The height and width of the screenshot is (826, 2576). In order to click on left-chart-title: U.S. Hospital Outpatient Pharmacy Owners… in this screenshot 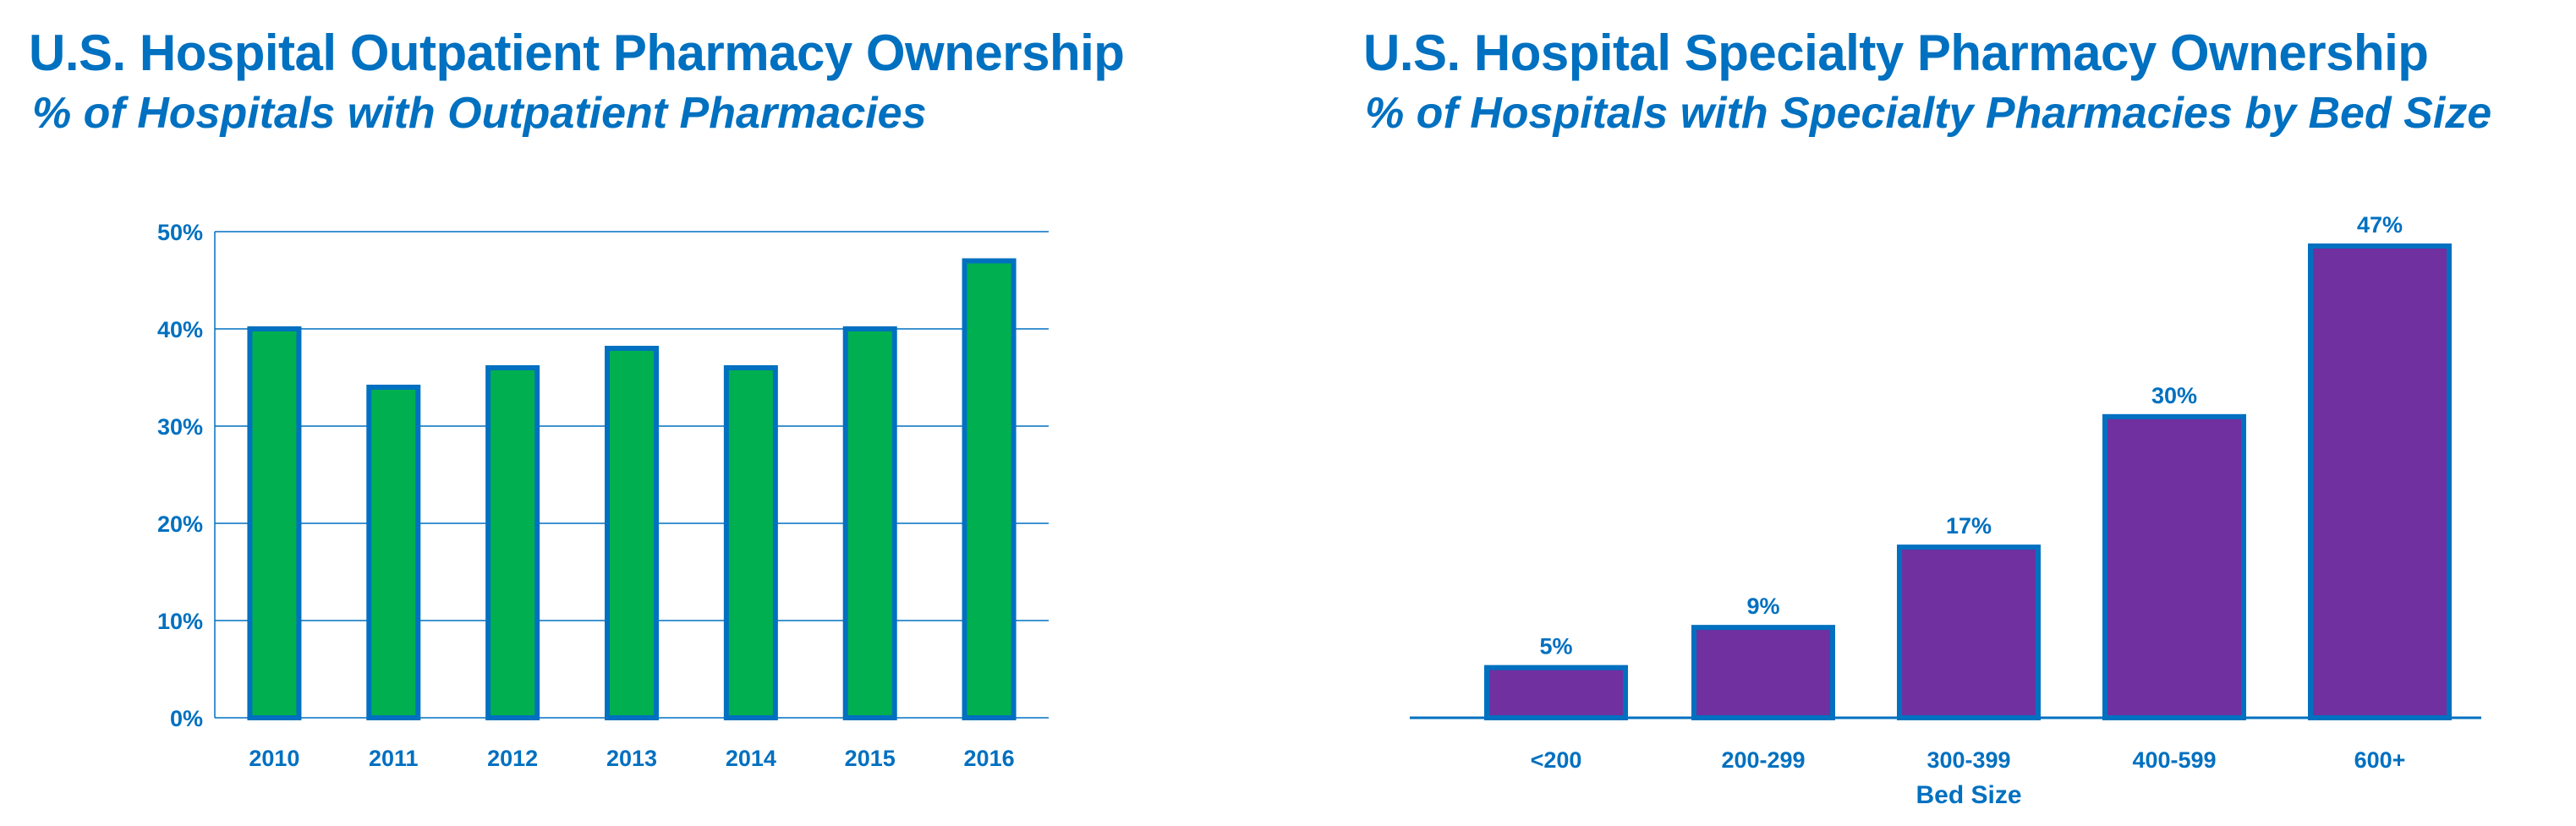, I will do `click(577, 53)`.